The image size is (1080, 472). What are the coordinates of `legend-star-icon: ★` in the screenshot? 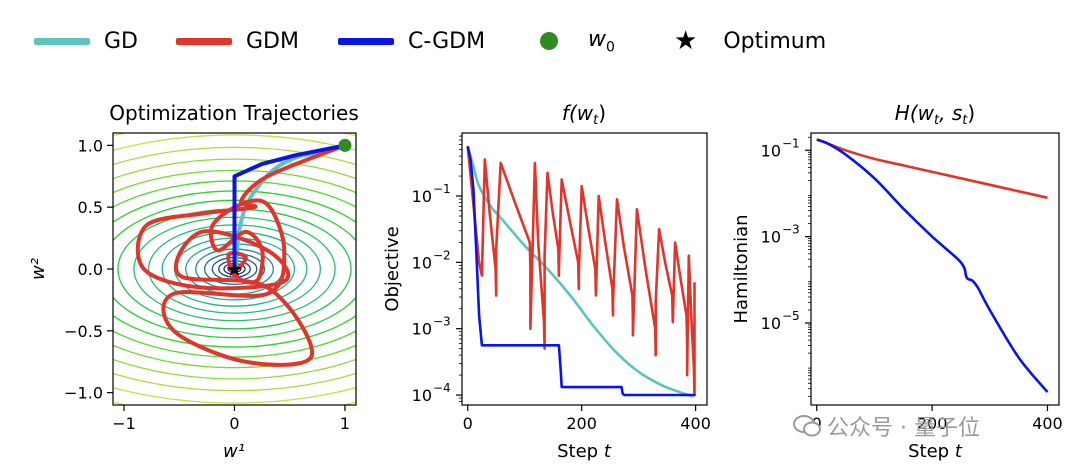 It's located at (686, 41).